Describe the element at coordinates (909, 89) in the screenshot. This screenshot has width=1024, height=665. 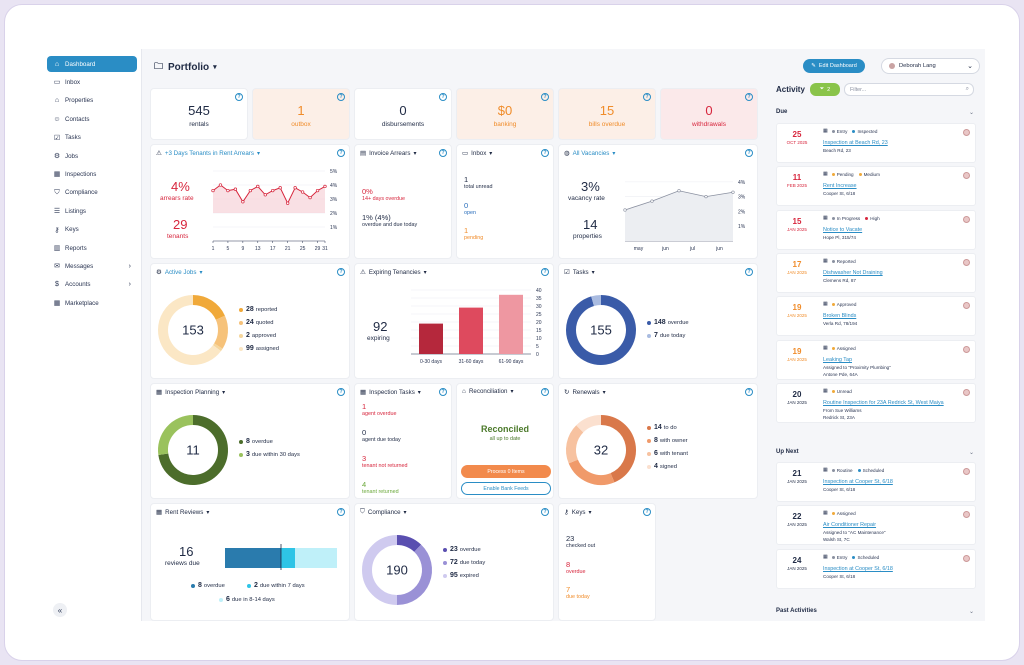
I see `activity-filter-input: Filter... ⌕` at that location.